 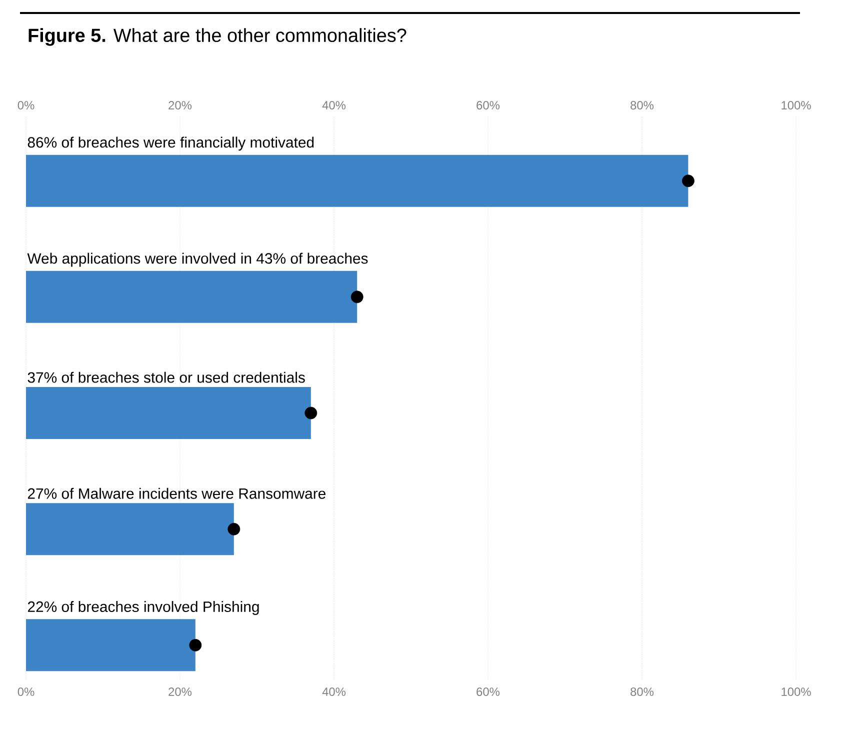 What do you see at coordinates (488, 692) in the screenshot?
I see `x2-tick-label: 60%` at bounding box center [488, 692].